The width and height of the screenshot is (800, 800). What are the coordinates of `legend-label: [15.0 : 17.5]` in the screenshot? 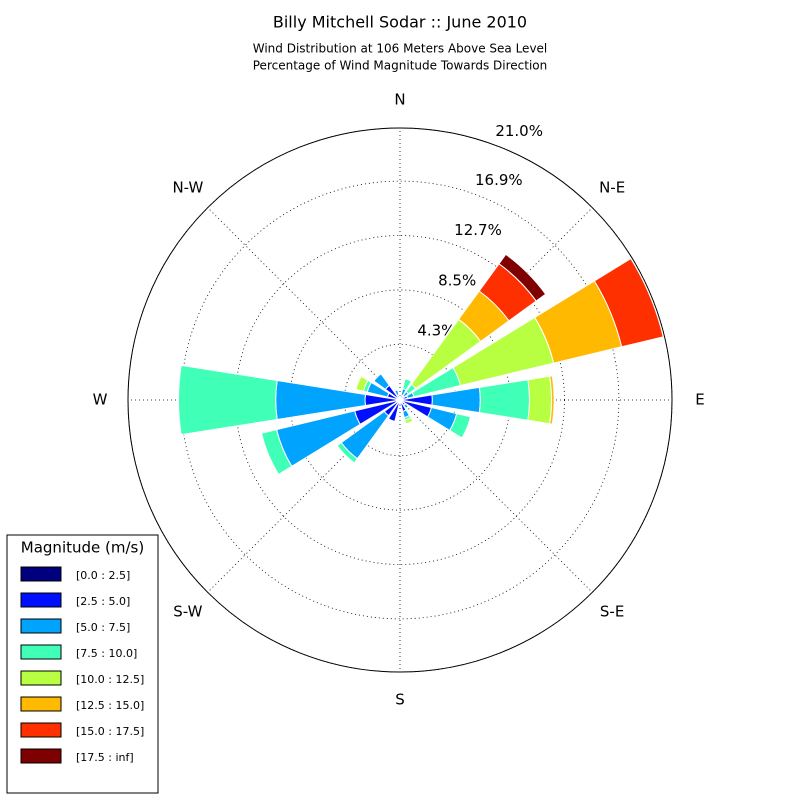 It's located at (110, 731).